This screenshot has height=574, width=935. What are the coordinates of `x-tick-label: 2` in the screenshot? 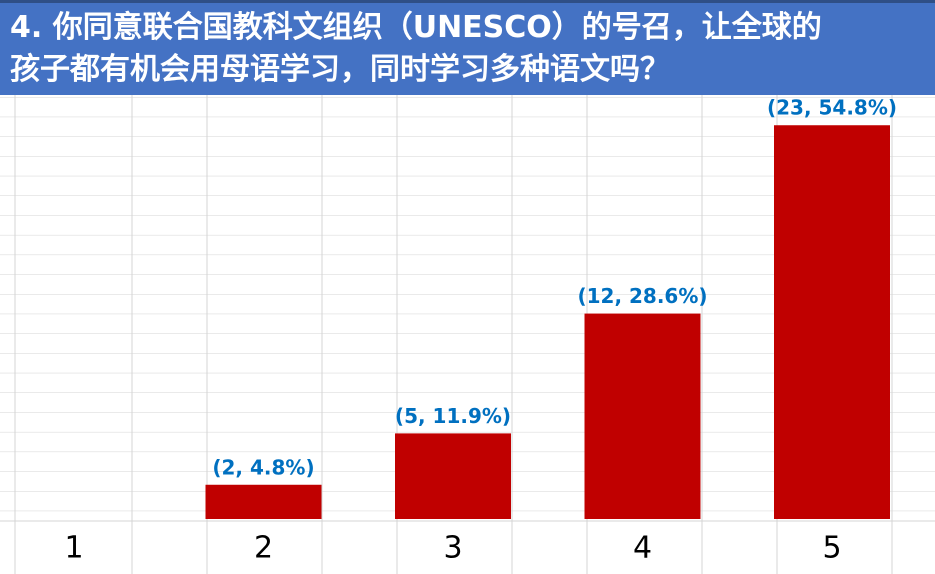 It's located at (263, 548).